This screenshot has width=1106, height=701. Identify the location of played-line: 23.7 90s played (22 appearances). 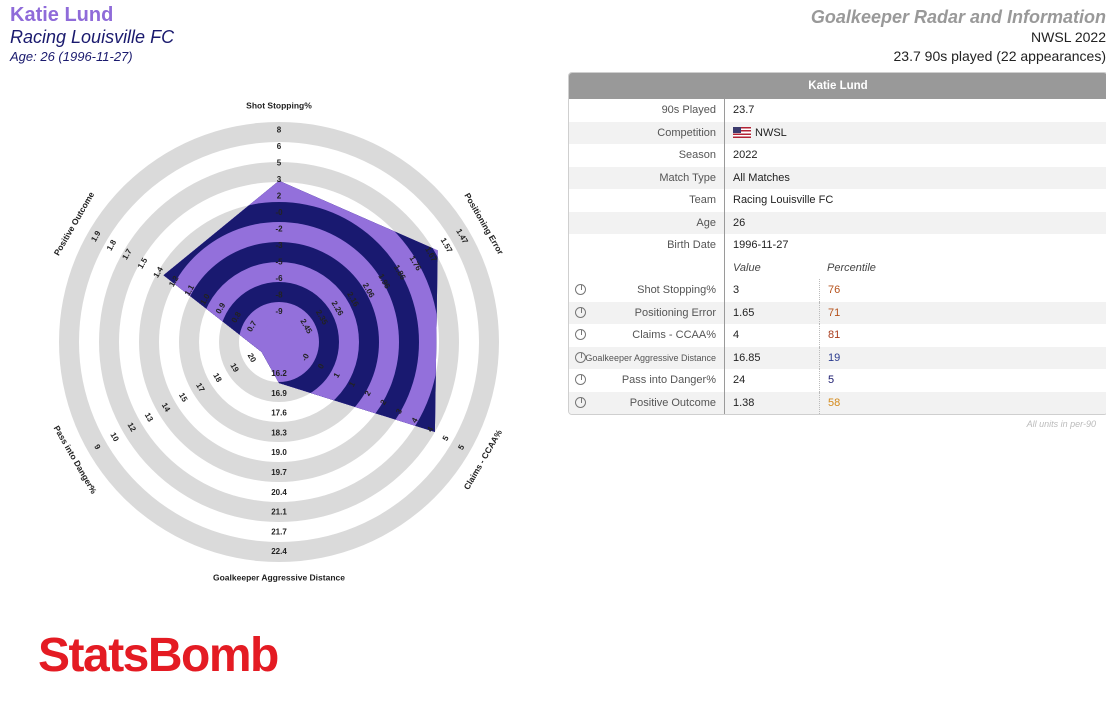
(999, 56).